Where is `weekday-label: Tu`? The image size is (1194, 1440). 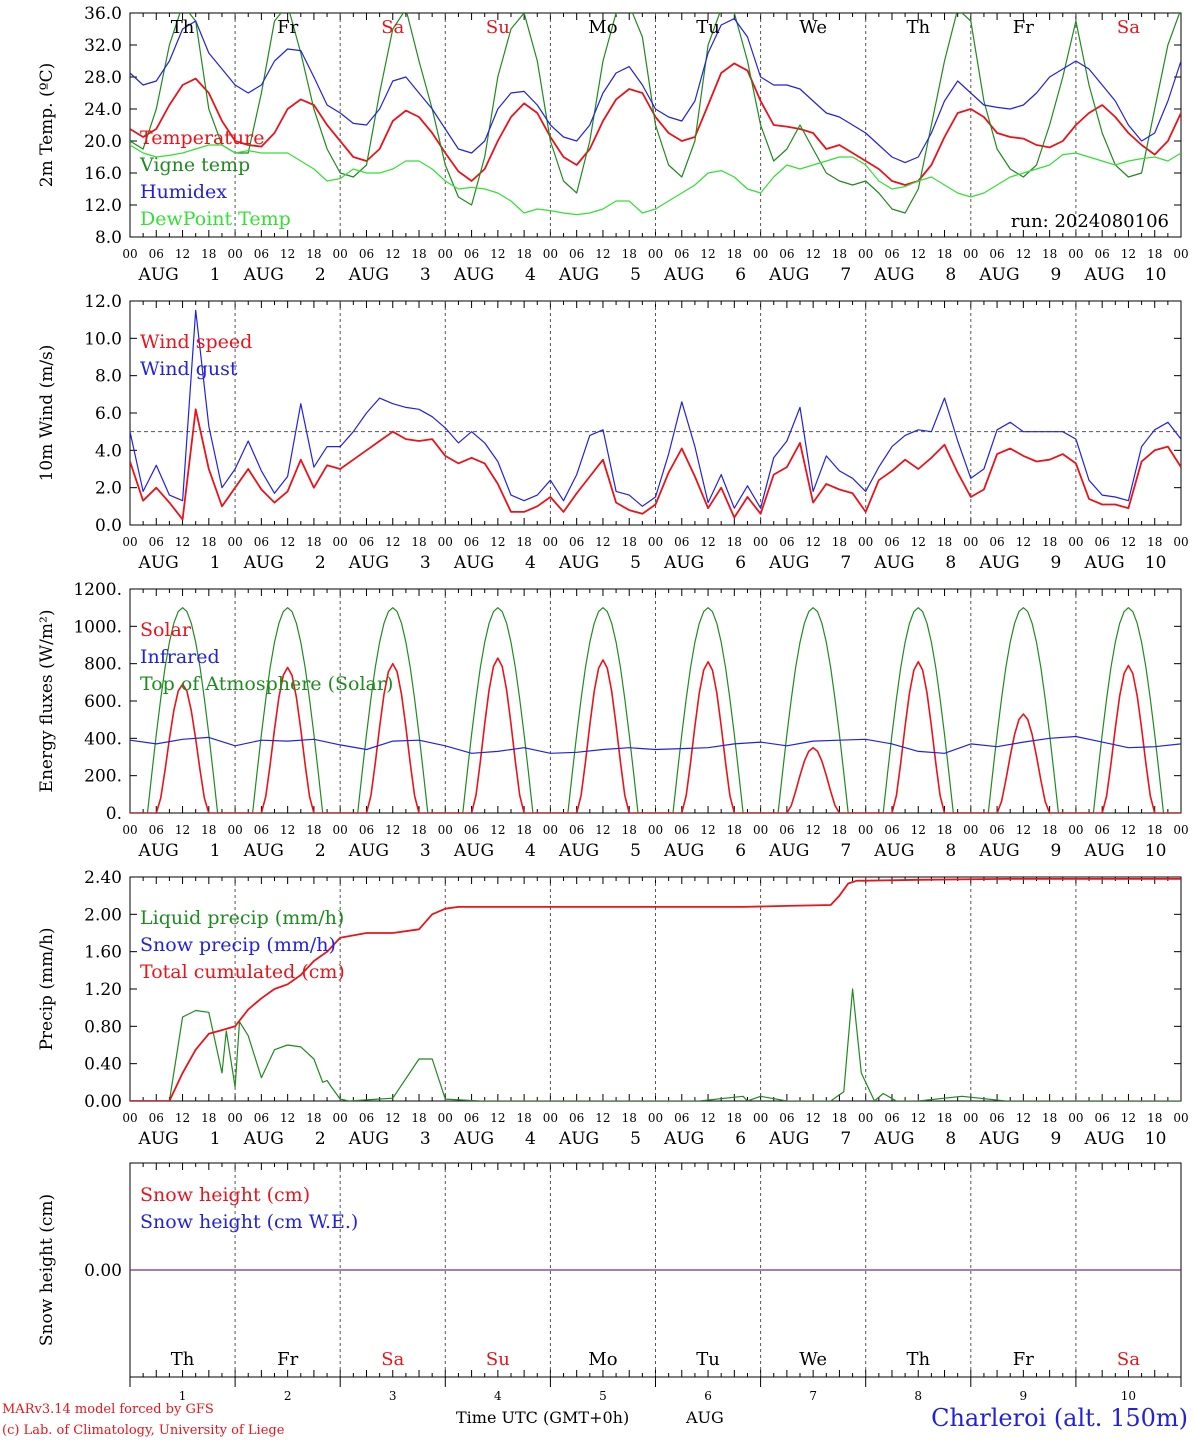 weekday-label: Tu is located at coordinates (708, 27).